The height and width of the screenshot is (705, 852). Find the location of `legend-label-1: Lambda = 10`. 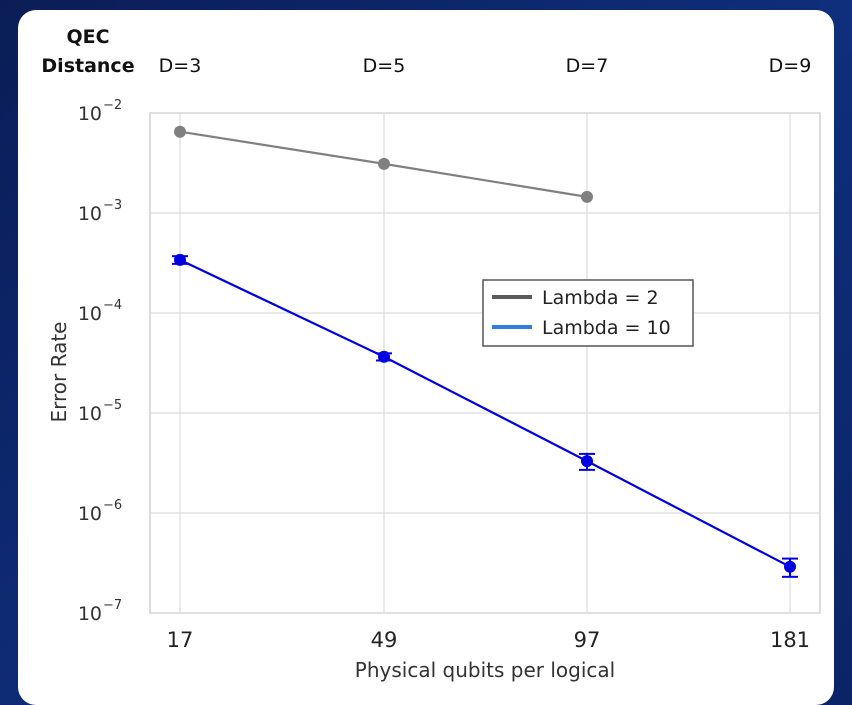

legend-label-1: Lambda = 10 is located at coordinates (606, 328).